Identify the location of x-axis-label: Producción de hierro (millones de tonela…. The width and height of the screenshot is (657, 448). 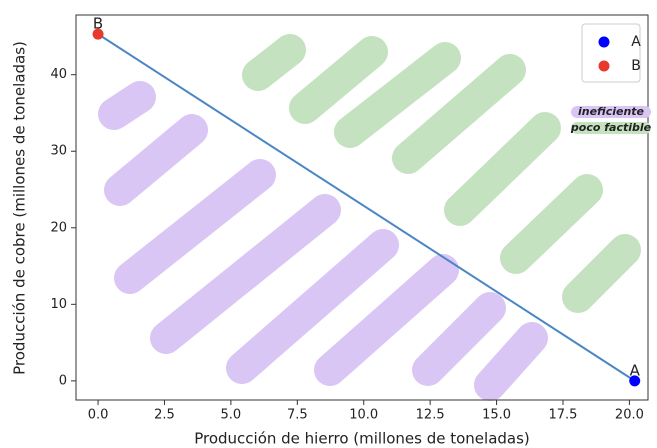
(362, 439).